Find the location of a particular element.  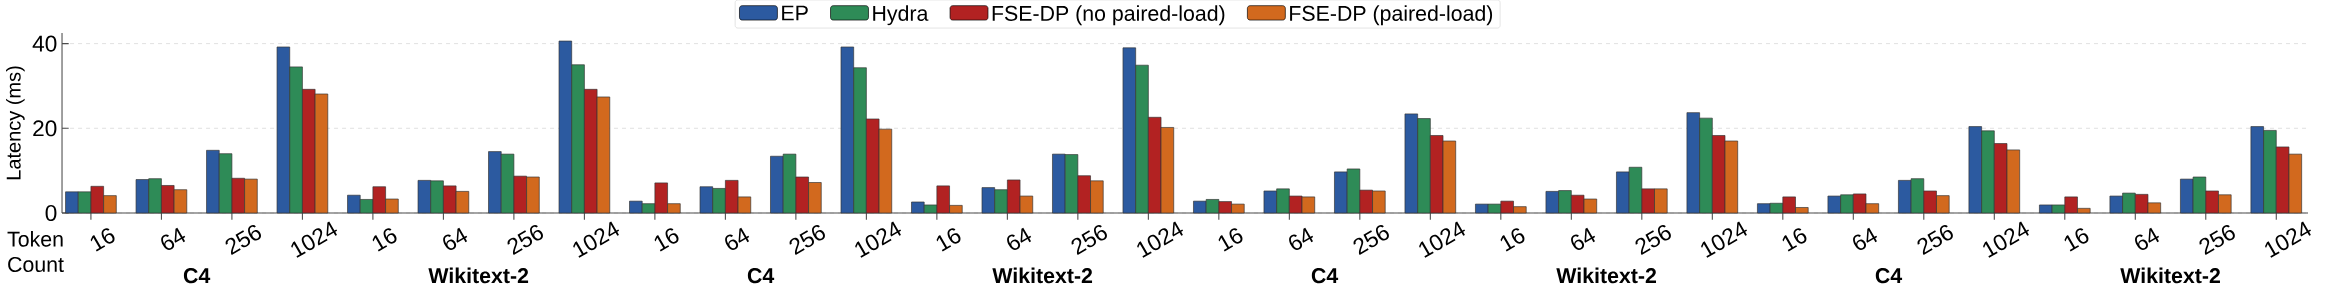

y-tick-label: 0 is located at coordinates (51, 213).